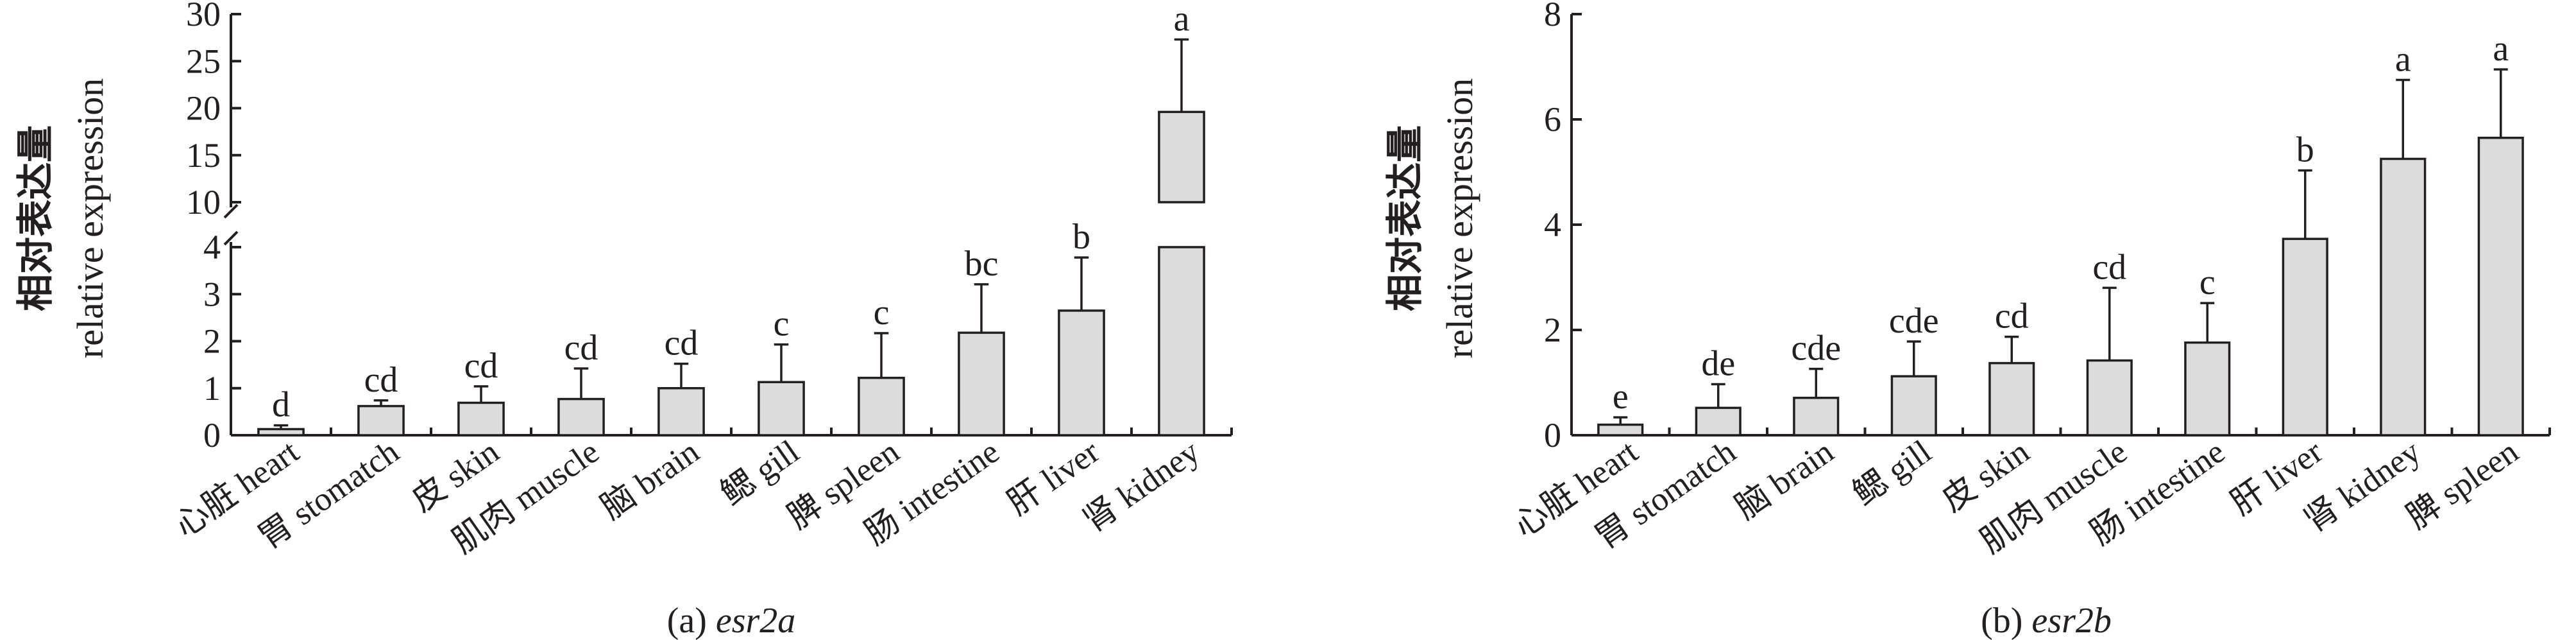  I want to click on y-tick-label: 20, so click(203, 108).